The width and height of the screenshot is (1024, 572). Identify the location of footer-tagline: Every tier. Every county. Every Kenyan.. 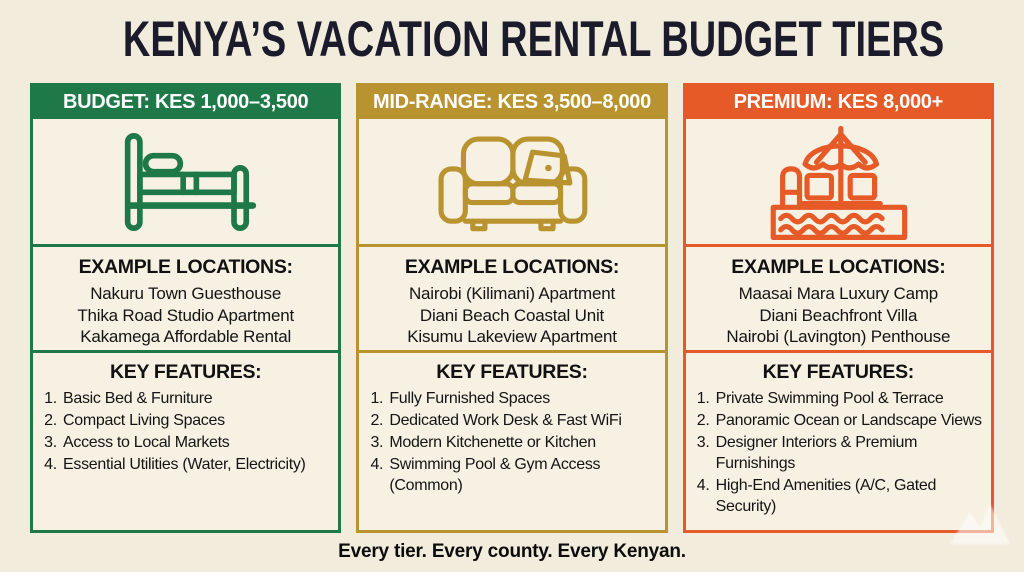
(512, 551).